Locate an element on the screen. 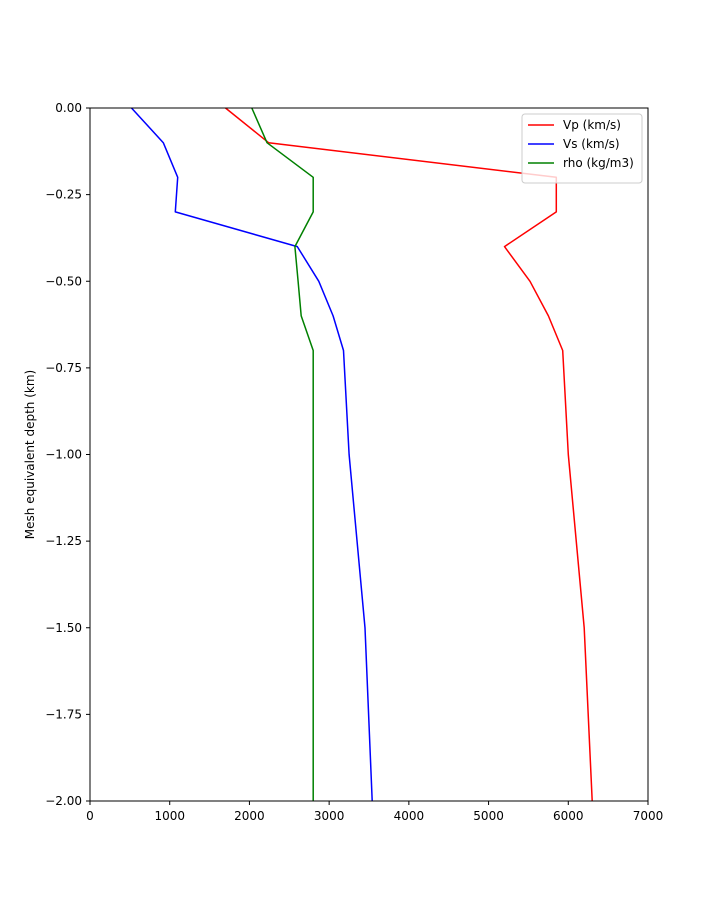 The width and height of the screenshot is (720, 905). y-tick-label: −1.75 is located at coordinates (63, 714).